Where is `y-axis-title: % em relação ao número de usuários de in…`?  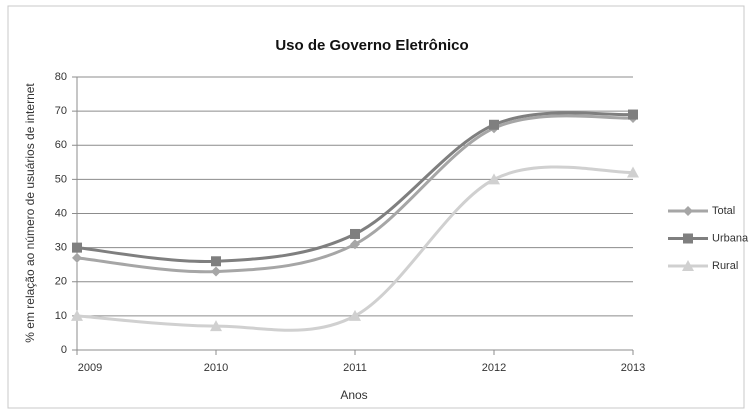
y-axis-title: % em relação ao número de usuários de in… is located at coordinates (30, 213).